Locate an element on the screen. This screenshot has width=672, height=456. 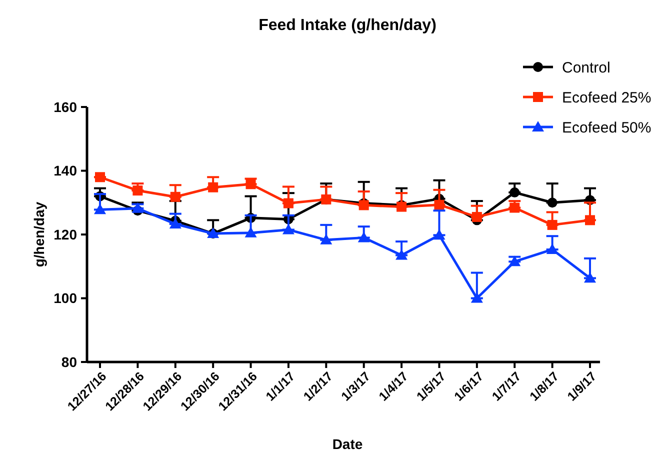
y-tick-label: 100 is located at coordinates (66, 298).